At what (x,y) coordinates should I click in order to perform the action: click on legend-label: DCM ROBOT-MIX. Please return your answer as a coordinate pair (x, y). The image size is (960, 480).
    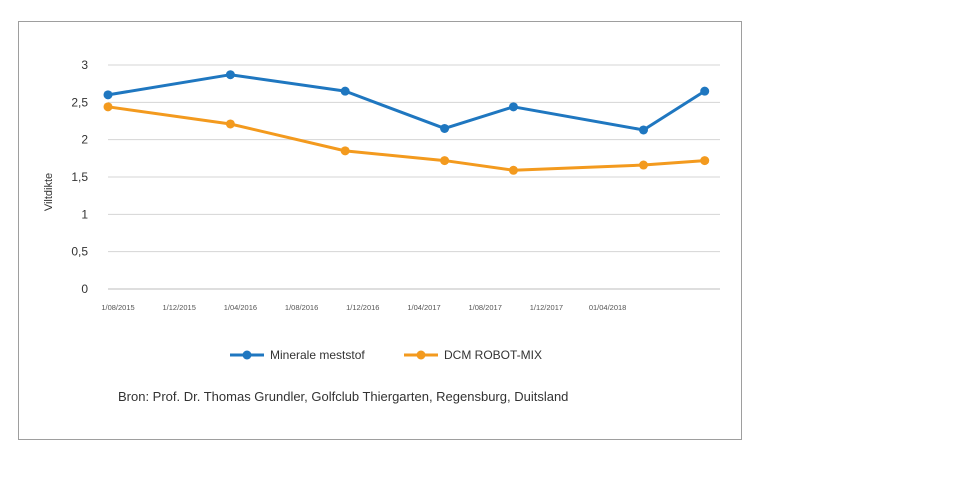
    Looking at the image, I should click on (493, 355).